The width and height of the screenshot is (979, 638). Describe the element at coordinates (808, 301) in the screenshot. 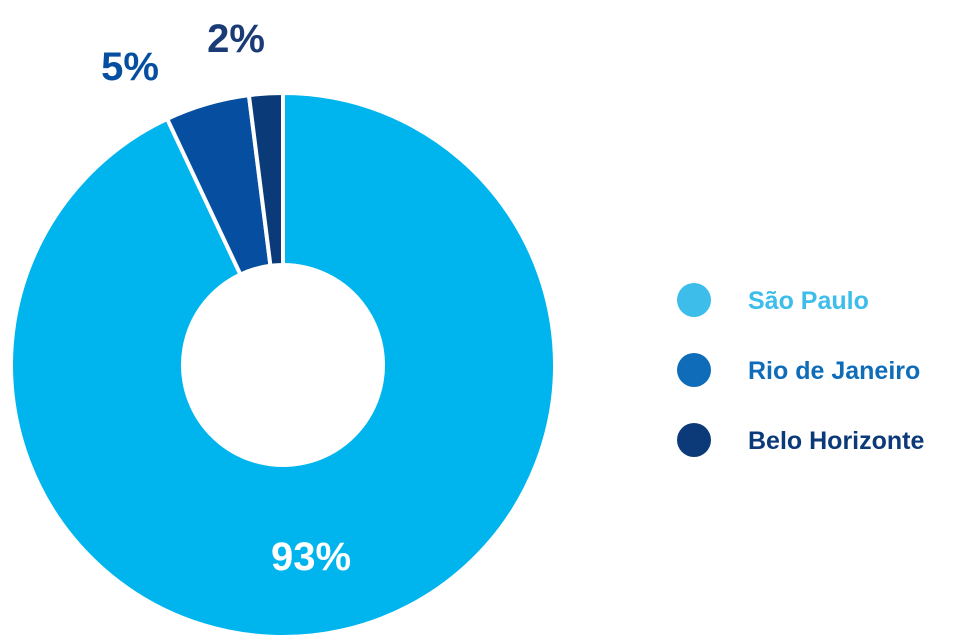

I see `legend-label-sao-paulo: São Paulo` at that location.